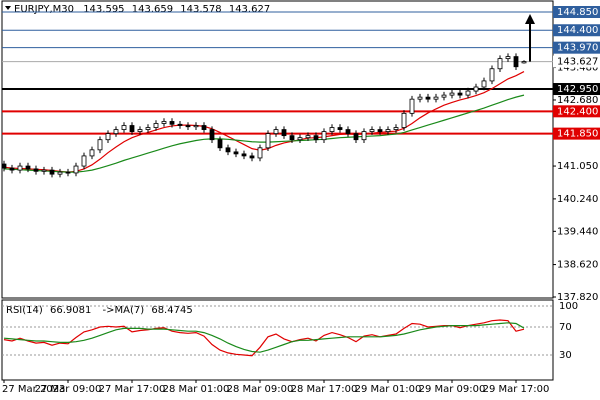  Describe the element at coordinates (132, 389) in the screenshot. I see `x-tick-label: 27 Mar 17:00` at that location.